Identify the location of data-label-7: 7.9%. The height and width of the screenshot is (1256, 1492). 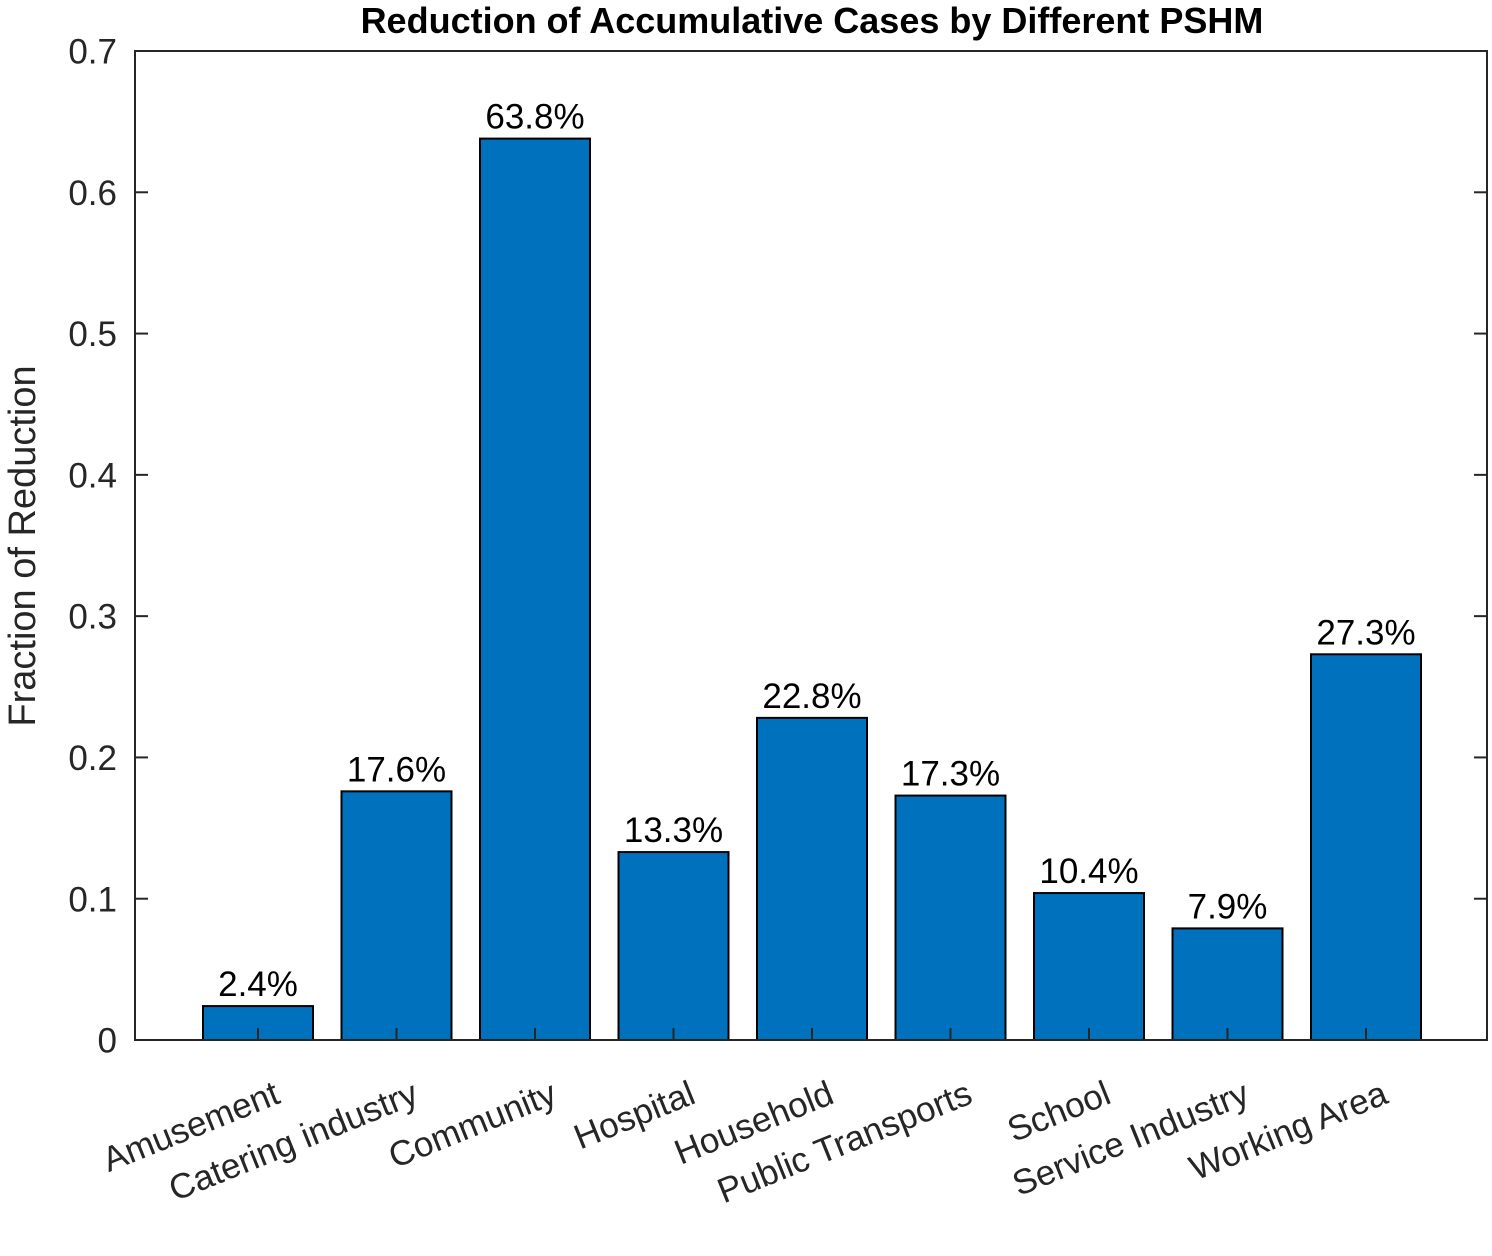
(1228, 906).